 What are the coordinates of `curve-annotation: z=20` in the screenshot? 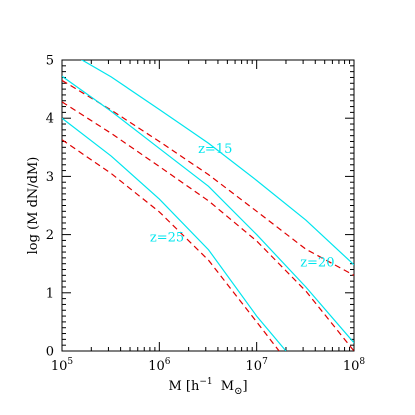 It's located at (317, 263).